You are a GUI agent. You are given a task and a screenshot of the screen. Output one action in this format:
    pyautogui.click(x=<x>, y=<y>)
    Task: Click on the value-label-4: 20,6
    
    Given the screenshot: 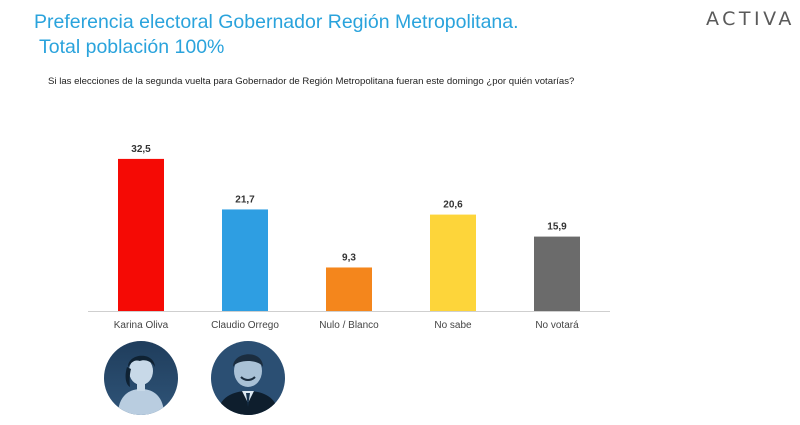 What is the action you would take?
    pyautogui.click(x=453, y=205)
    